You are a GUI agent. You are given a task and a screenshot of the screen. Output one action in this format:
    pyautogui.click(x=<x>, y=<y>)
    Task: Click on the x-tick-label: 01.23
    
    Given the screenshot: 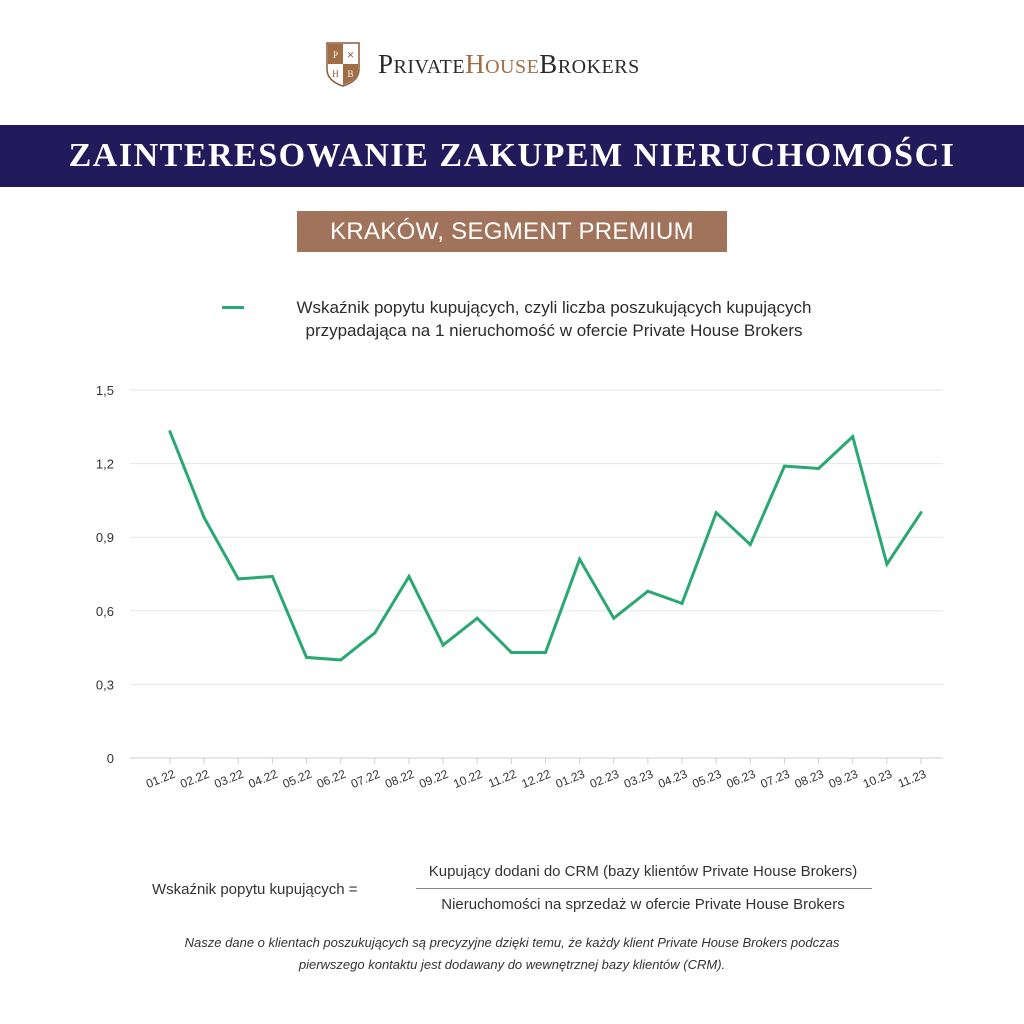 What is the action you would take?
    pyautogui.click(x=570, y=779)
    